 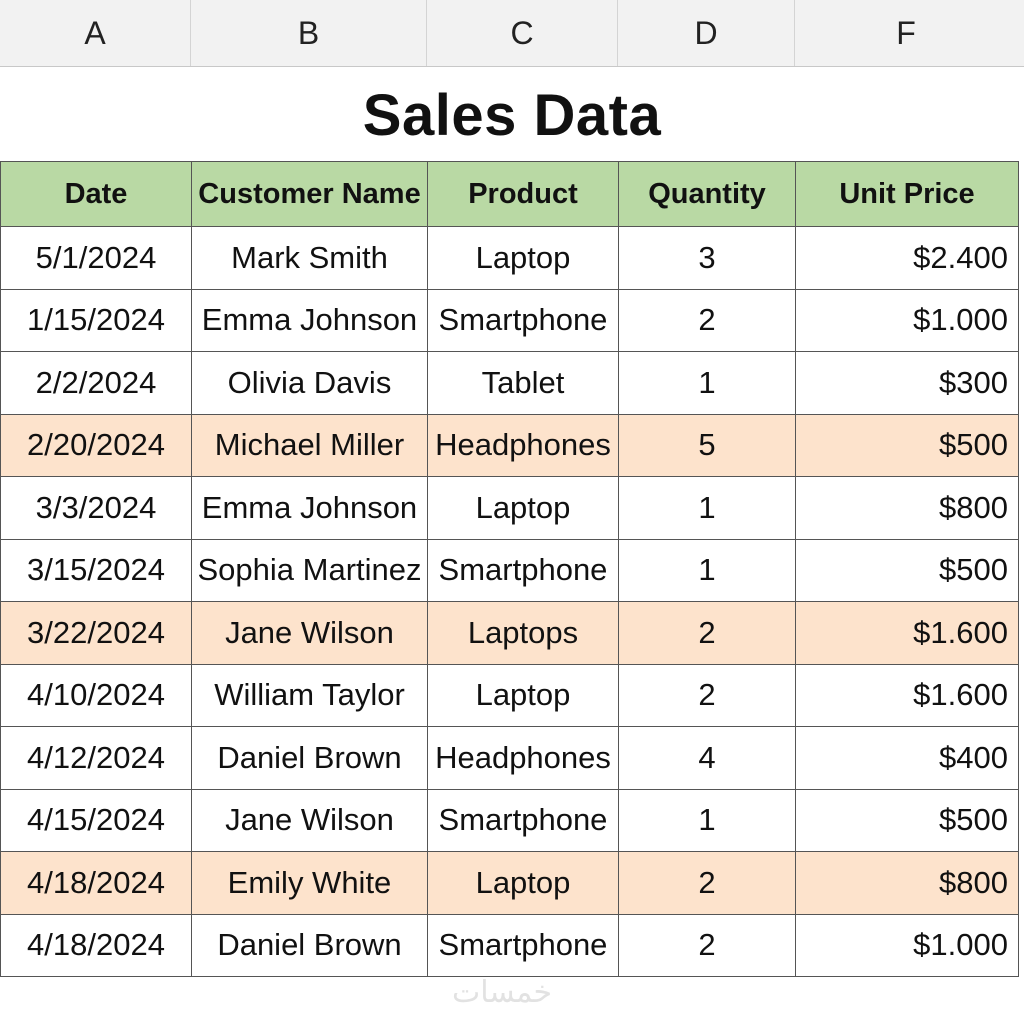 I want to click on customer-name-cell: Emily White, so click(x=309, y=883).